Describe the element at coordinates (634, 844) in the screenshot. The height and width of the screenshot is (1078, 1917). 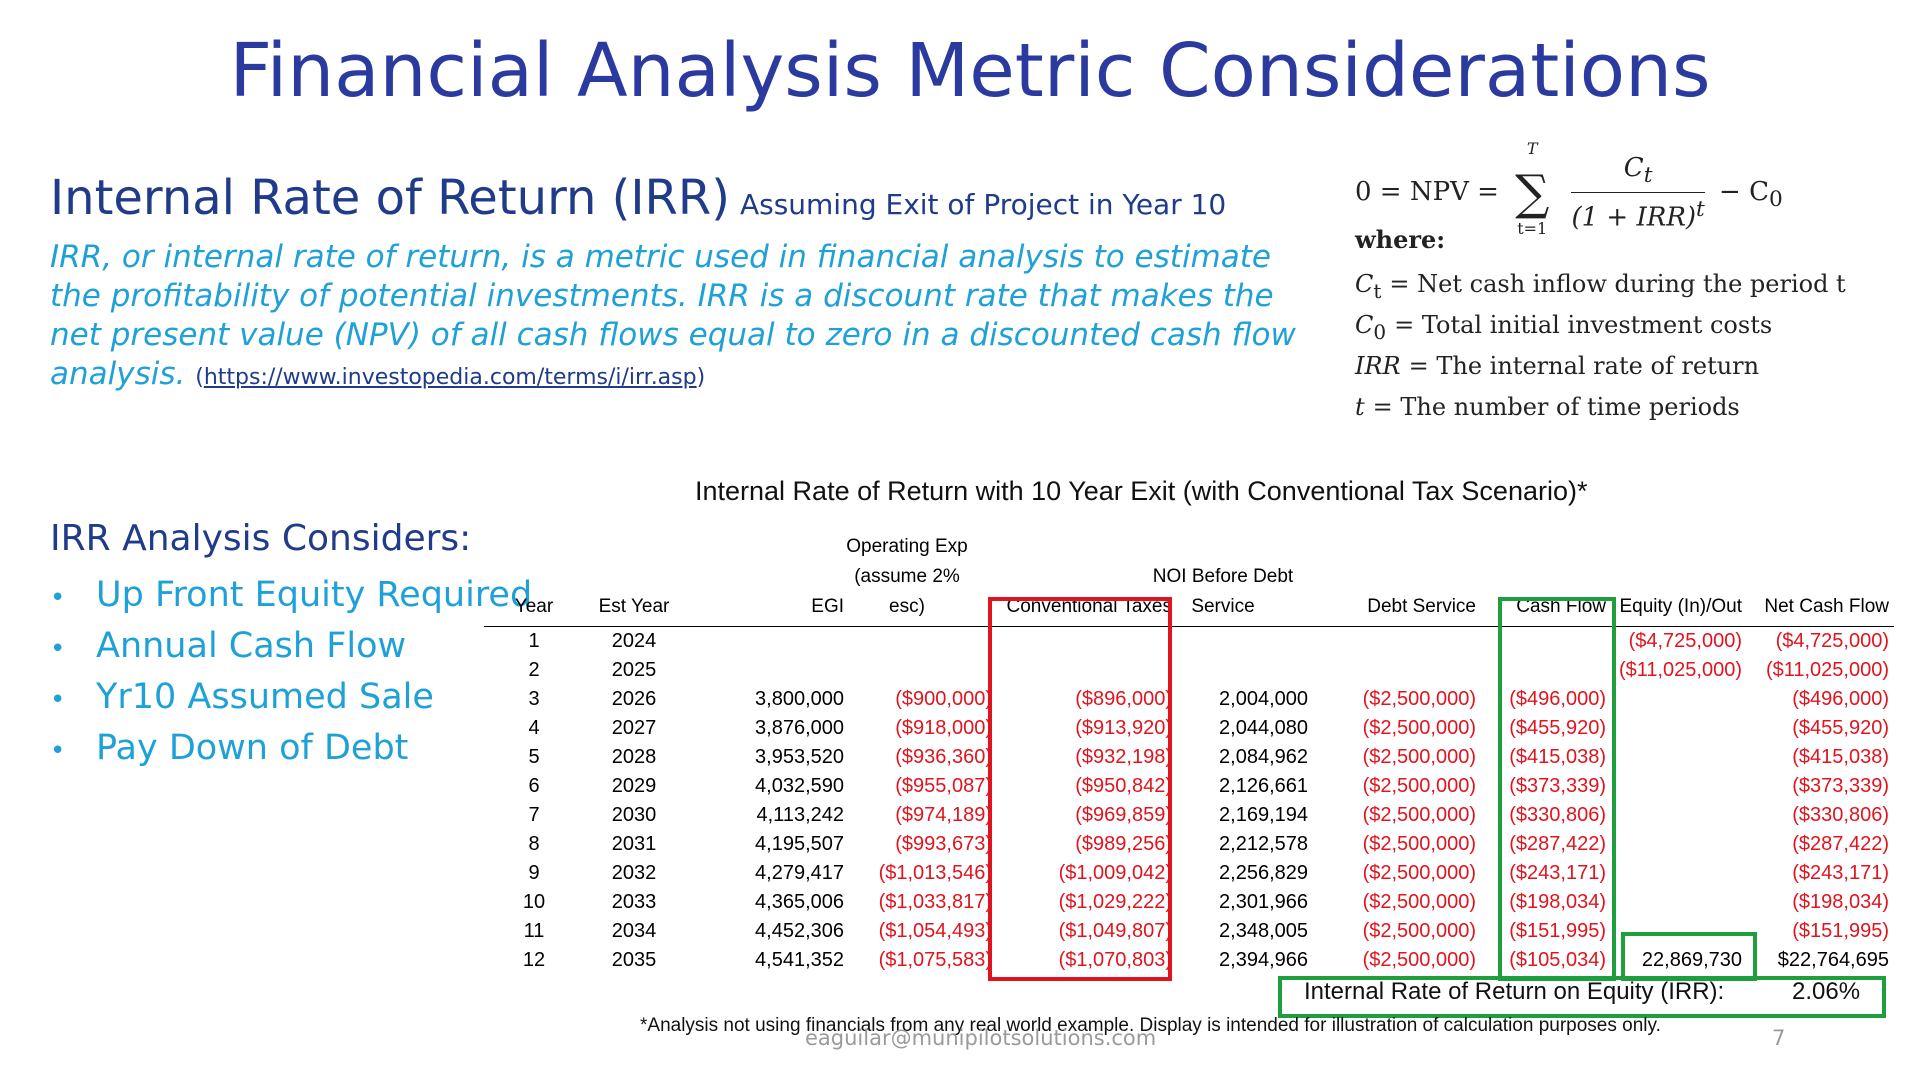
I see `cell-est-year: 2031` at that location.